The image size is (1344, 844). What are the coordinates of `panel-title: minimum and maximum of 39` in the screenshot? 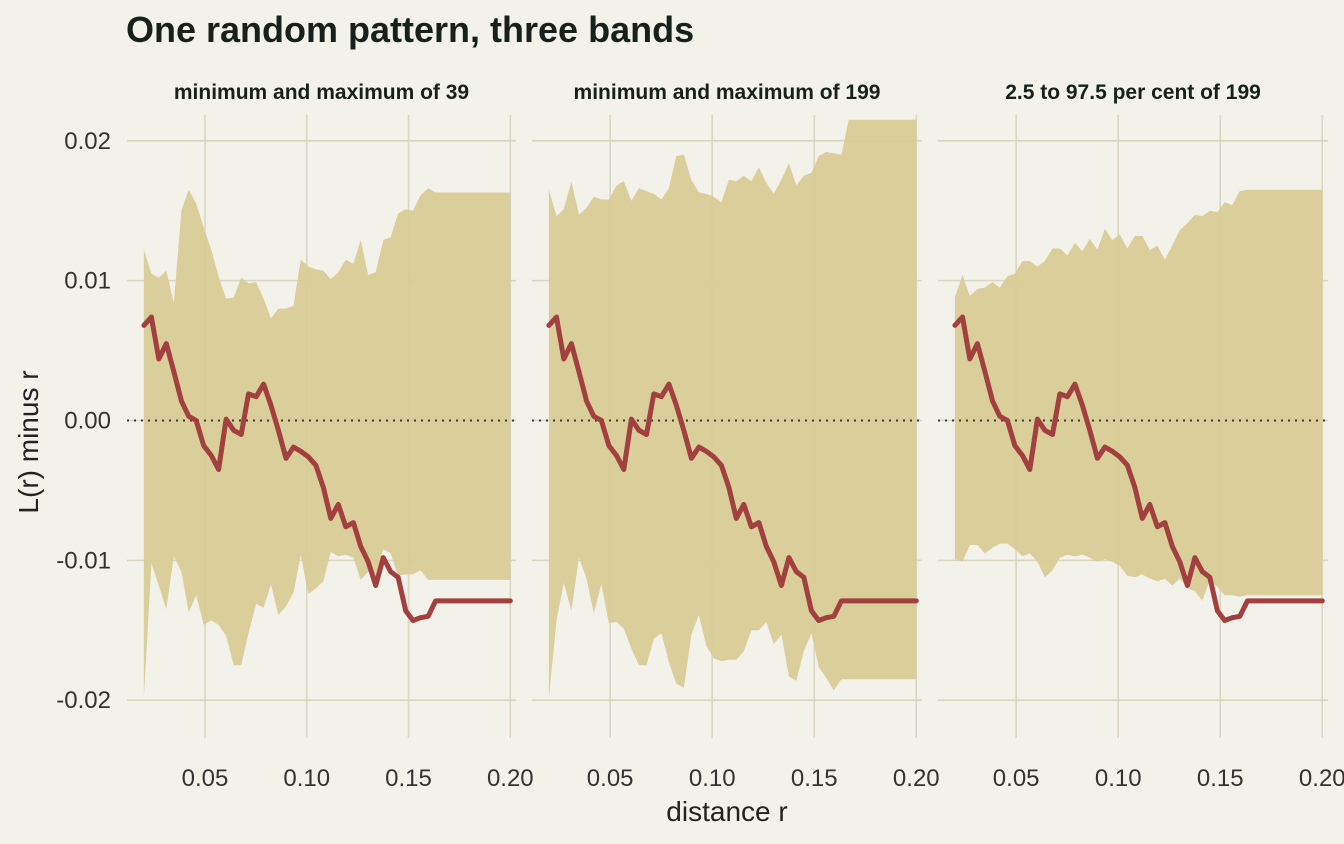 It's located at (321, 92).